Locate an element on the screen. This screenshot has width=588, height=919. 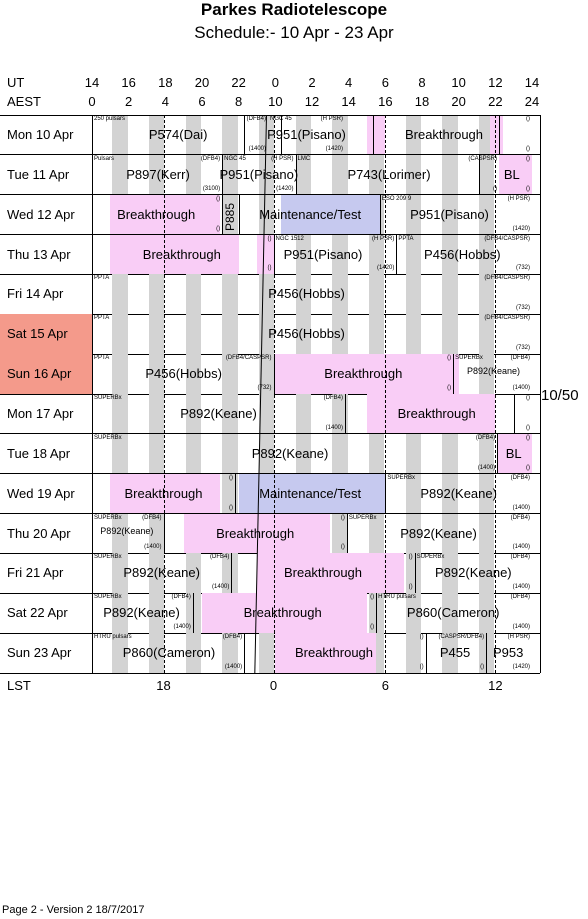
project-label: P574(Dai) is located at coordinates (178, 134).